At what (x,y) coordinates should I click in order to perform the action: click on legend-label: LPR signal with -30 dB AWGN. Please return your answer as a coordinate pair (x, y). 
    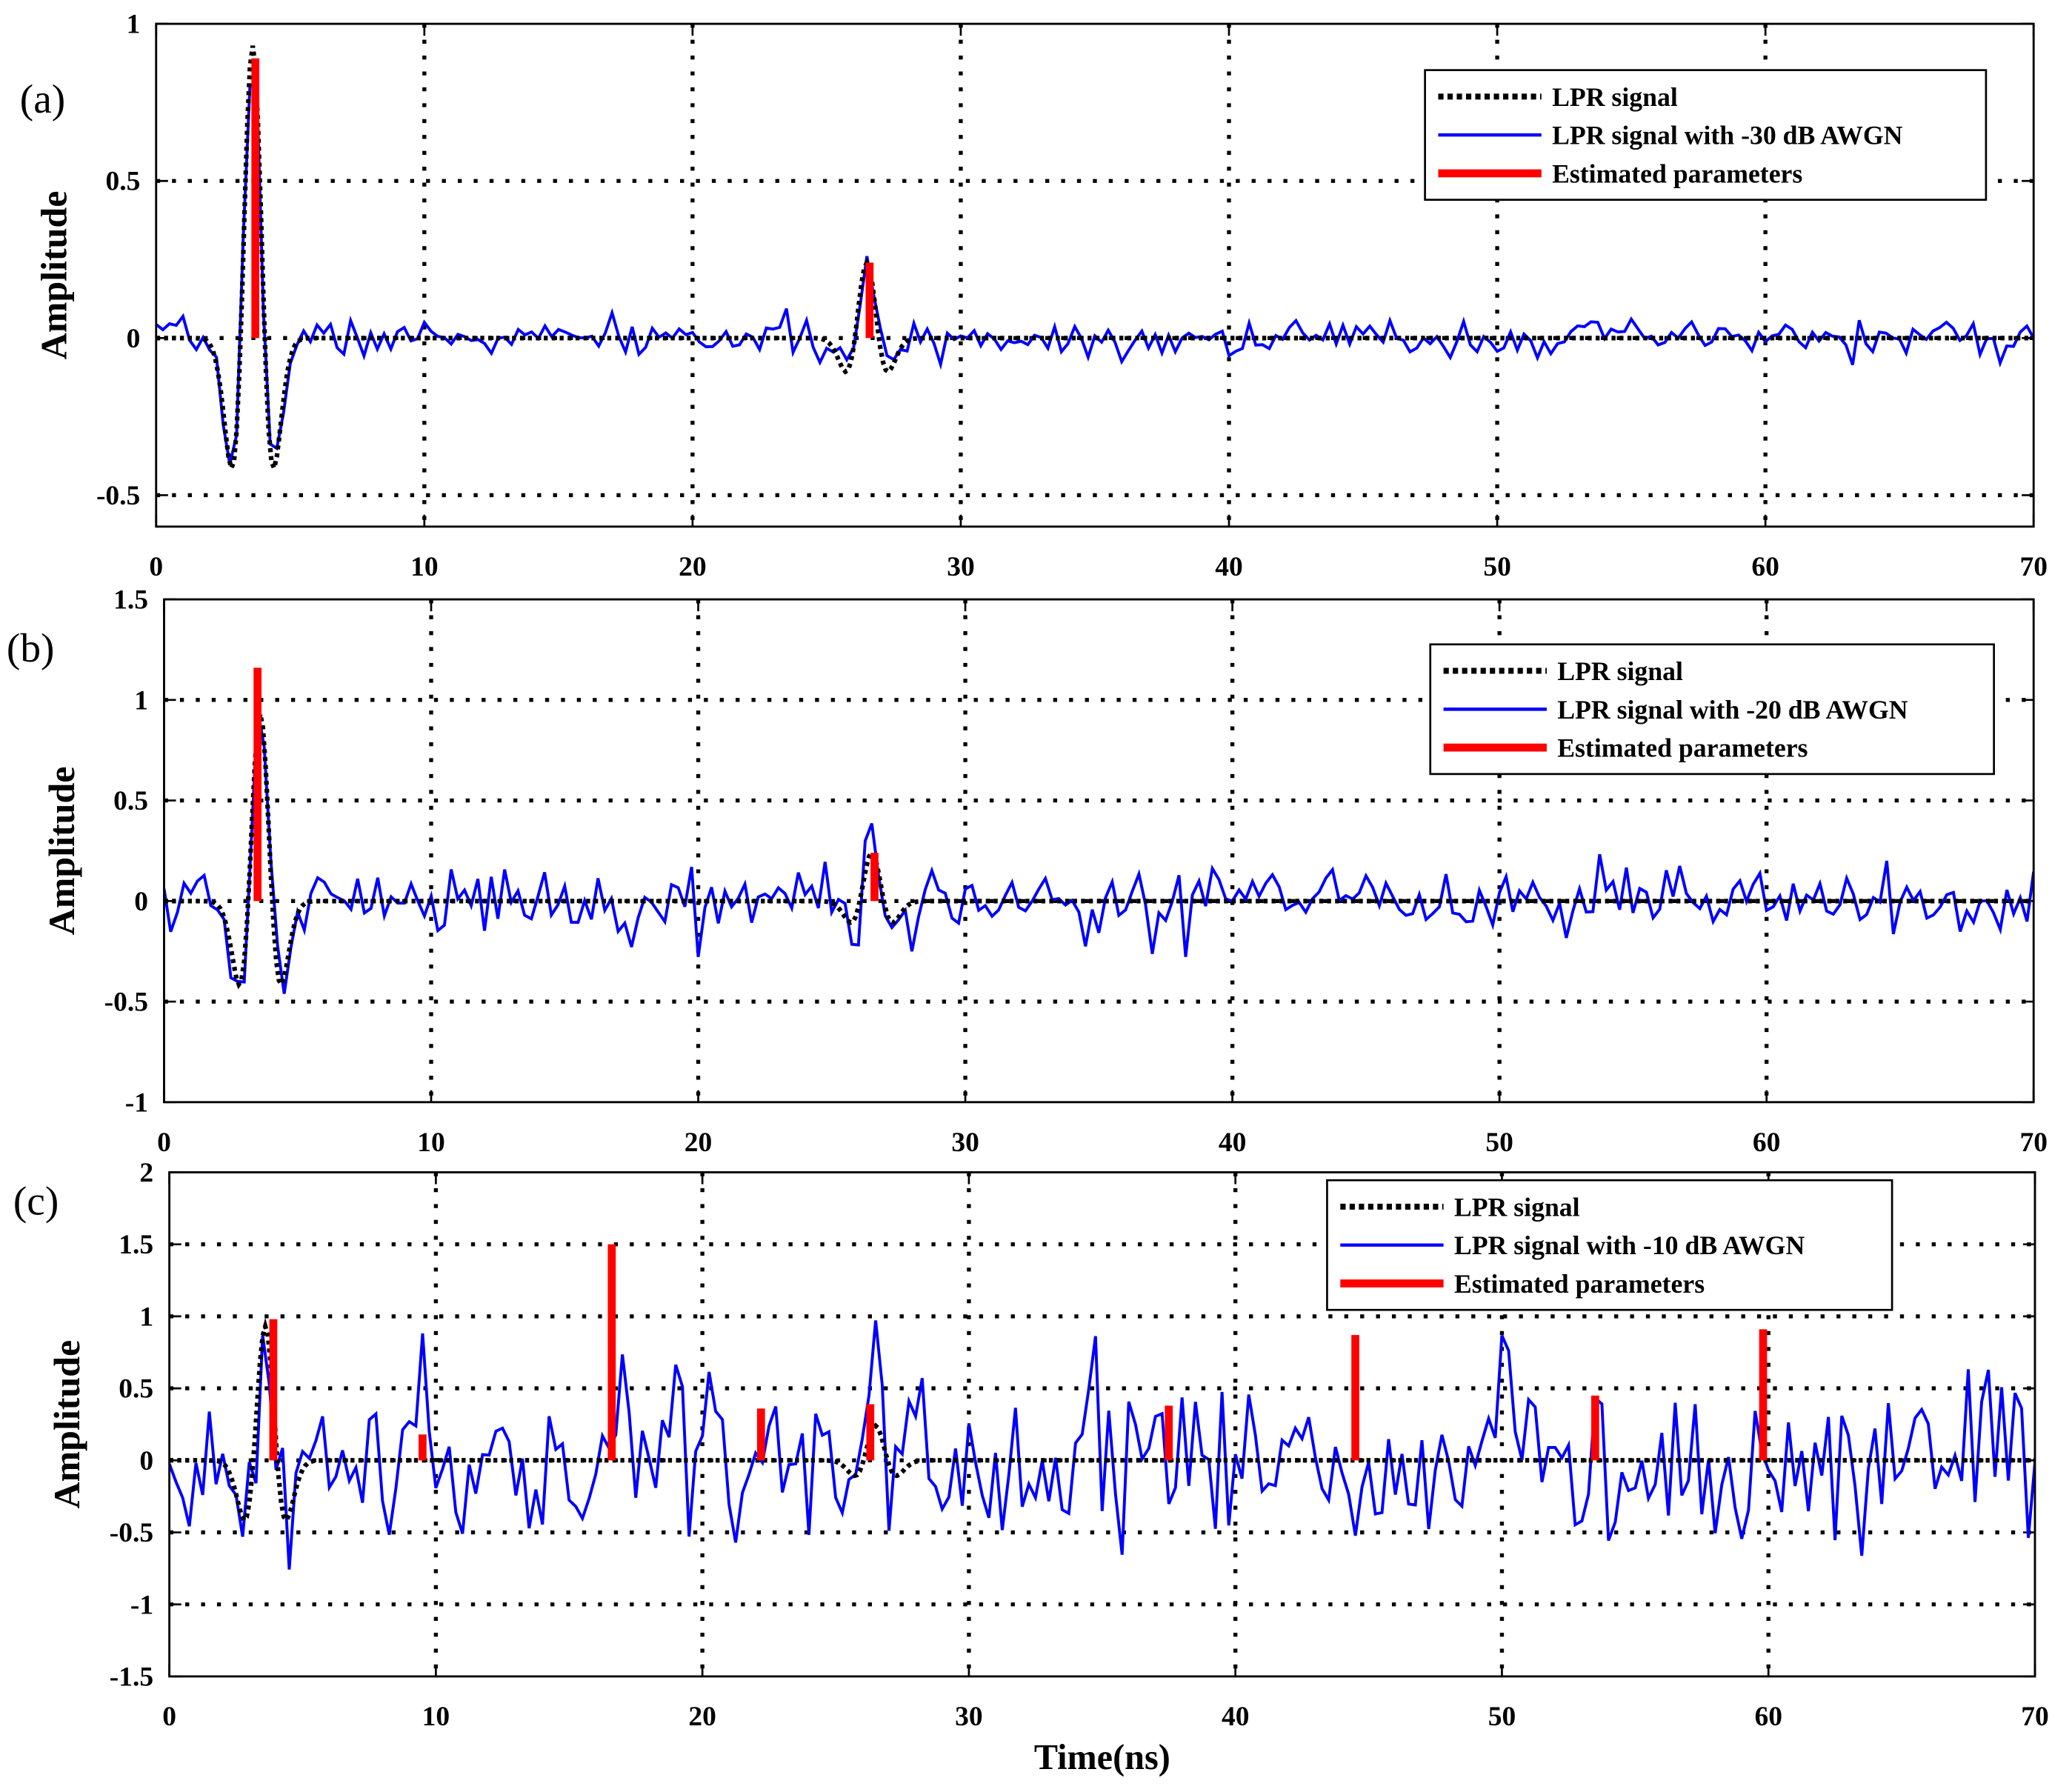
    Looking at the image, I should click on (1727, 135).